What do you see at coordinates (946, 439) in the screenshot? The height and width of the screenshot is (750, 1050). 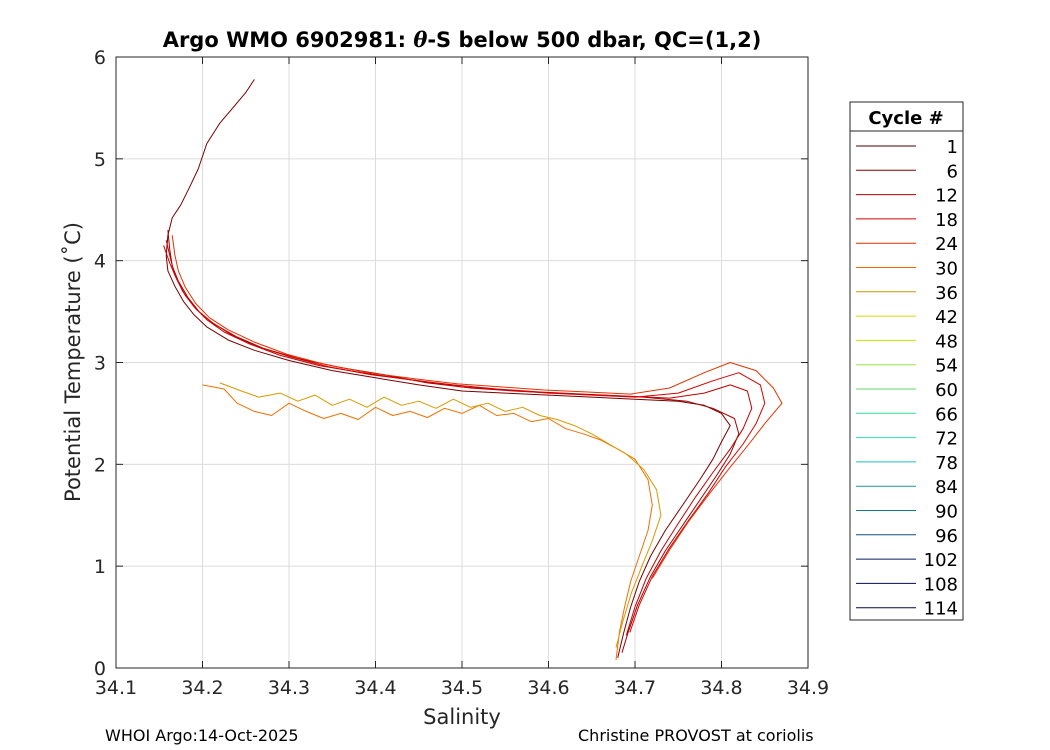 I see `legend-label: 72` at bounding box center [946, 439].